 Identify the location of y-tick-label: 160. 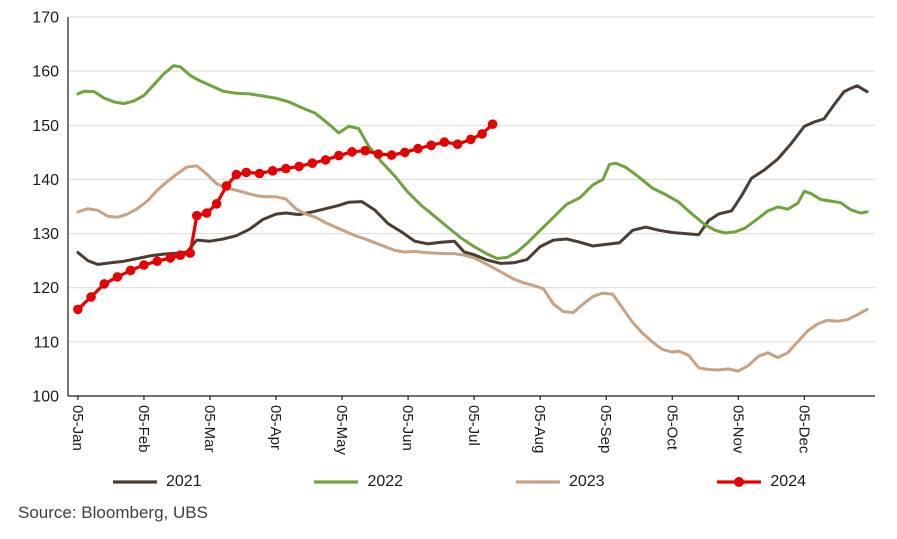
(45, 72).